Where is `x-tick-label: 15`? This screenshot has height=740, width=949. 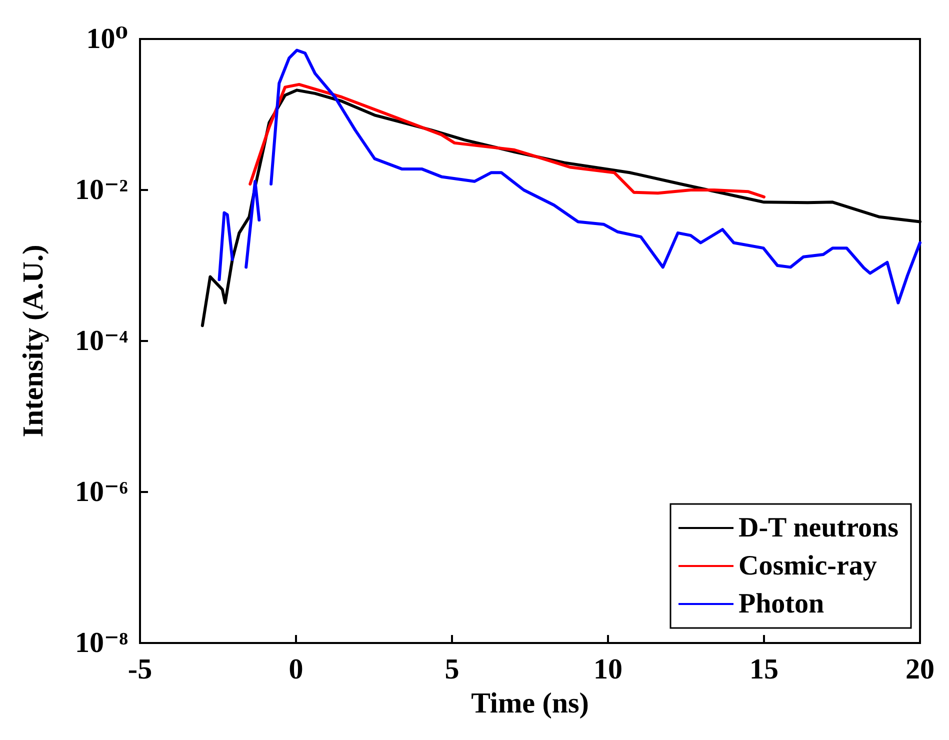 x-tick-label: 15 is located at coordinates (764, 670).